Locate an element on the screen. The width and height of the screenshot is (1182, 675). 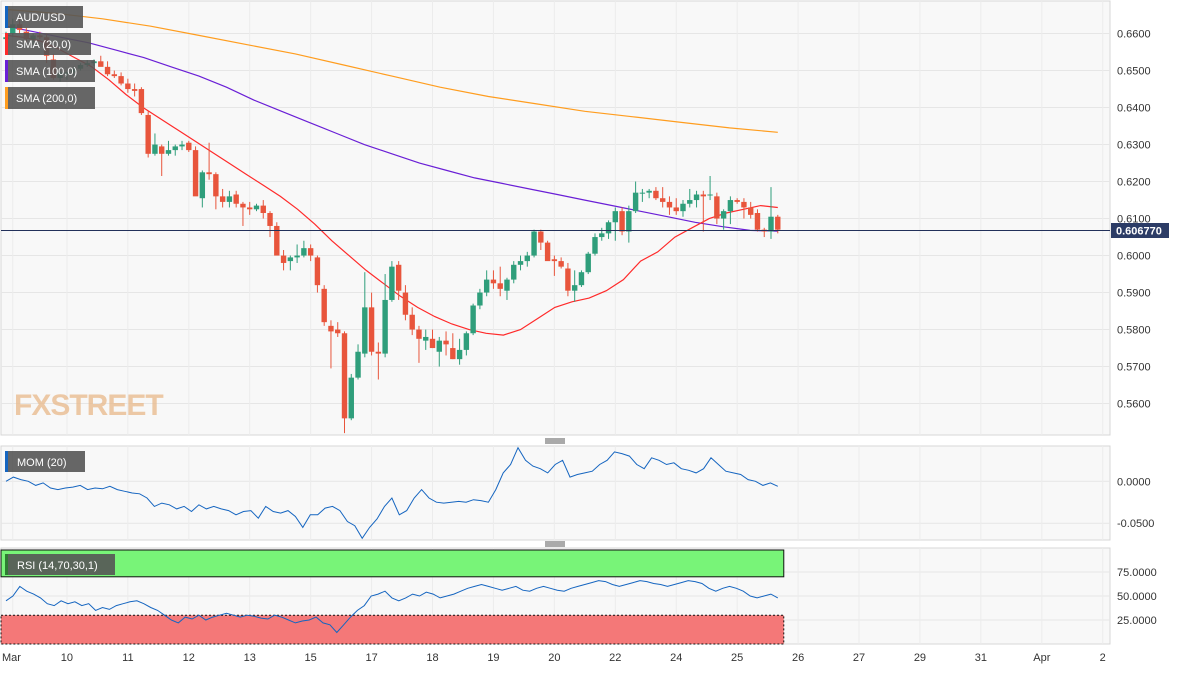
sma-200-line is located at coordinates (391, 70).